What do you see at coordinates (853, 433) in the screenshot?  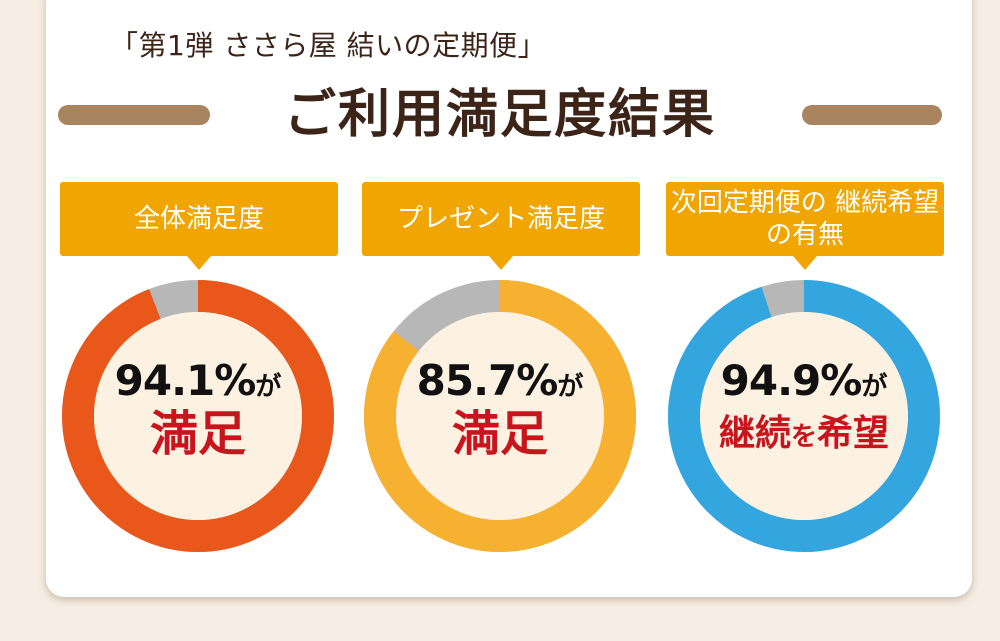 I see `continuation-word-b: 希望` at bounding box center [853, 433].